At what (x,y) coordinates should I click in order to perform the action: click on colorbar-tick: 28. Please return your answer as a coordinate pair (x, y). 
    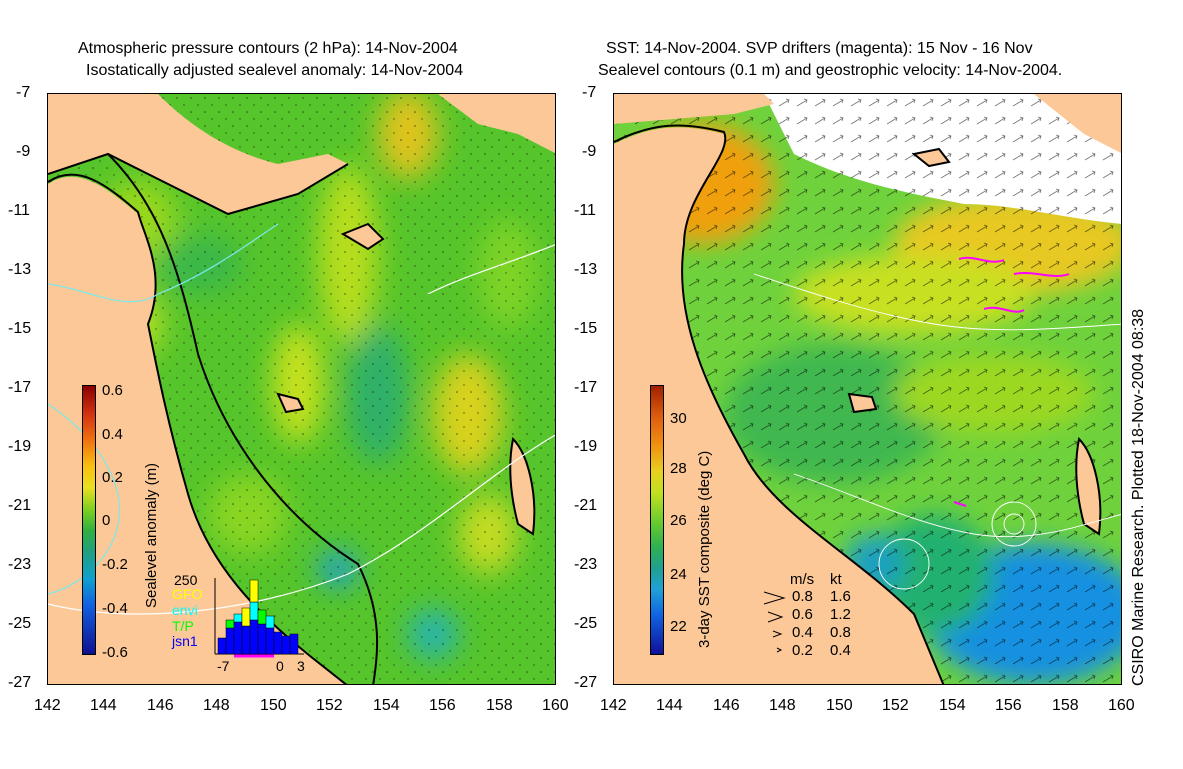
    Looking at the image, I should click on (678, 468).